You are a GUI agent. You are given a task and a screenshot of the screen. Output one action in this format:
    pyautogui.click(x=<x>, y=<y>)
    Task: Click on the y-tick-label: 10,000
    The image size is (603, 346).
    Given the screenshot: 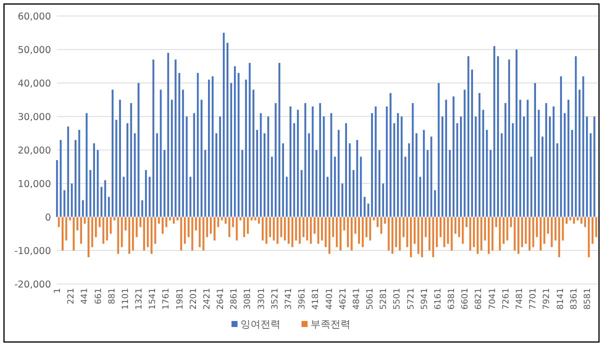 What is the action you would take?
    pyautogui.click(x=34, y=184)
    